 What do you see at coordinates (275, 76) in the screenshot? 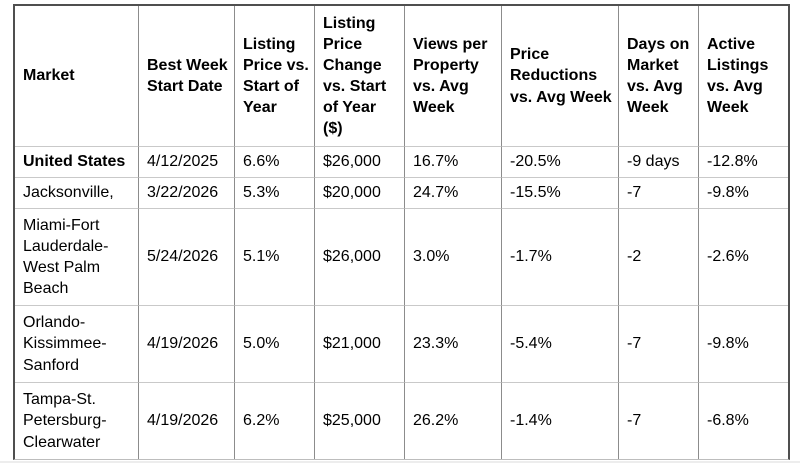
I see `column-header-listing-price-vs-start-of-year: Listing Price vs. Start of Year` at bounding box center [275, 76].